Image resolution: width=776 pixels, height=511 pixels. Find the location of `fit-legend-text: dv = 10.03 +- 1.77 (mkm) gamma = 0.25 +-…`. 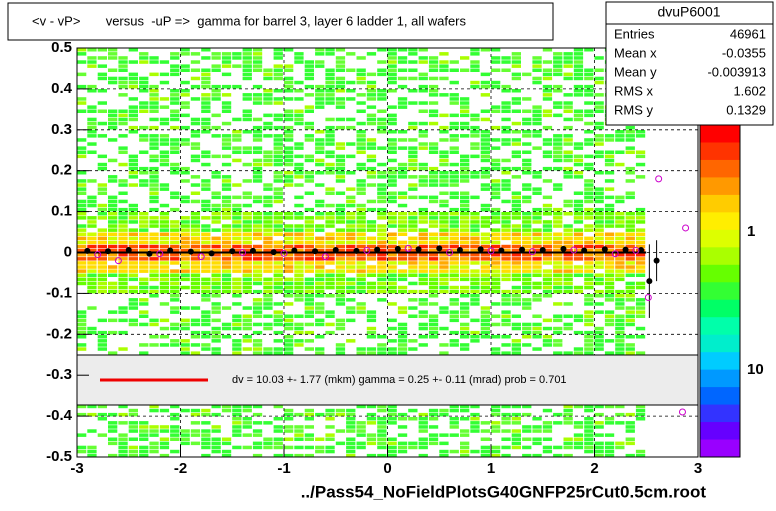

fit-legend-text: dv = 10.03 +- 1.77 (mkm) gamma = 0.25 +-… is located at coordinates (399, 380).